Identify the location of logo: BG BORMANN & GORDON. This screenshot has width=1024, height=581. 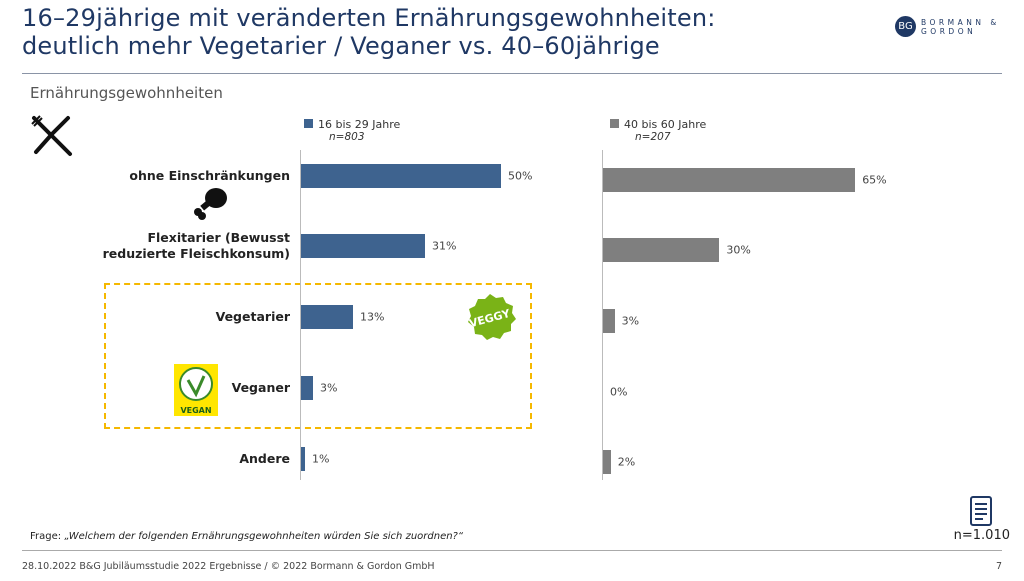
(948, 26).